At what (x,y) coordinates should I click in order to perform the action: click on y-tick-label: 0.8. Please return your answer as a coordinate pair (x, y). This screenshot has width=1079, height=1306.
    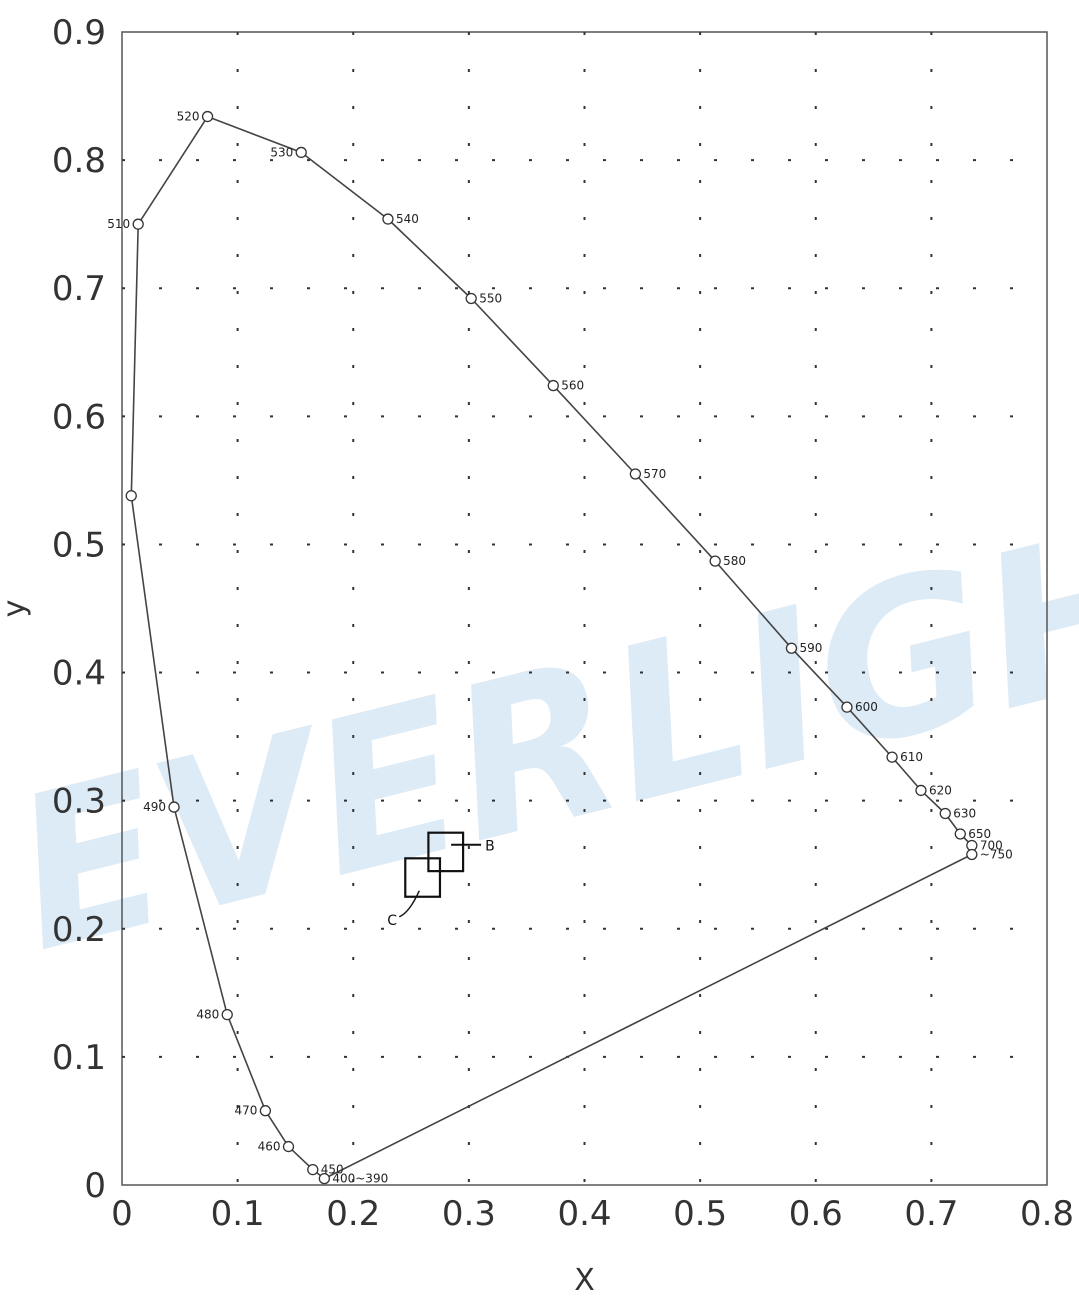
    Looking at the image, I should click on (79, 161).